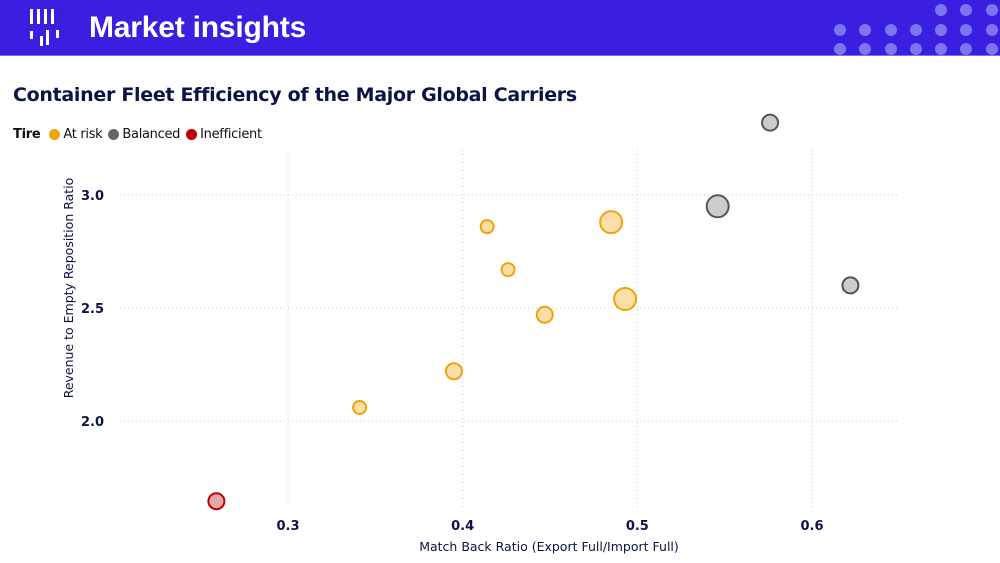 The height and width of the screenshot is (563, 1000). I want to click on data-point-inefficient, so click(216, 501).